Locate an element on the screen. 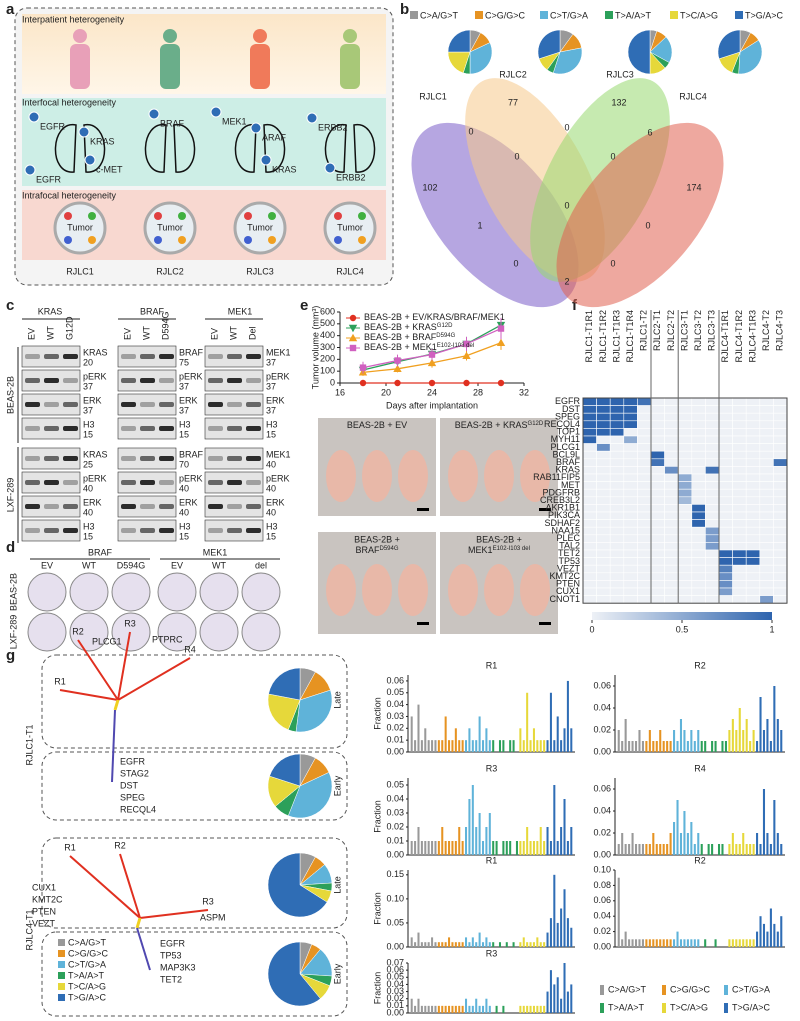 This screenshot has width=800, height=1021. venn-count: 0 is located at coordinates (566, 205).